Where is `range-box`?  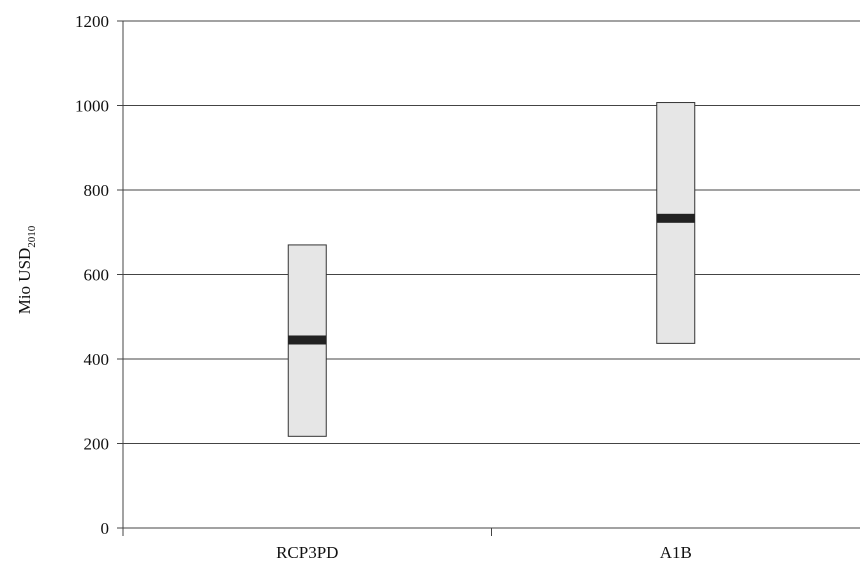 range-box is located at coordinates (676, 223).